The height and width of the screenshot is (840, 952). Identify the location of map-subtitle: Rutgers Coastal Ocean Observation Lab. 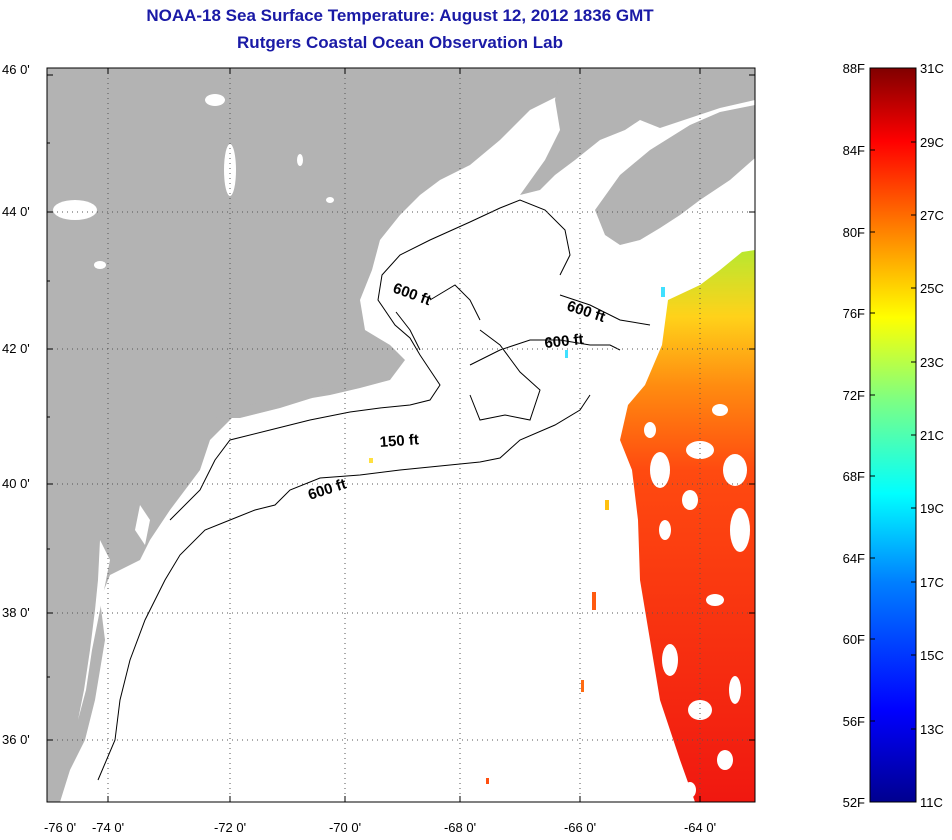
(400, 42).